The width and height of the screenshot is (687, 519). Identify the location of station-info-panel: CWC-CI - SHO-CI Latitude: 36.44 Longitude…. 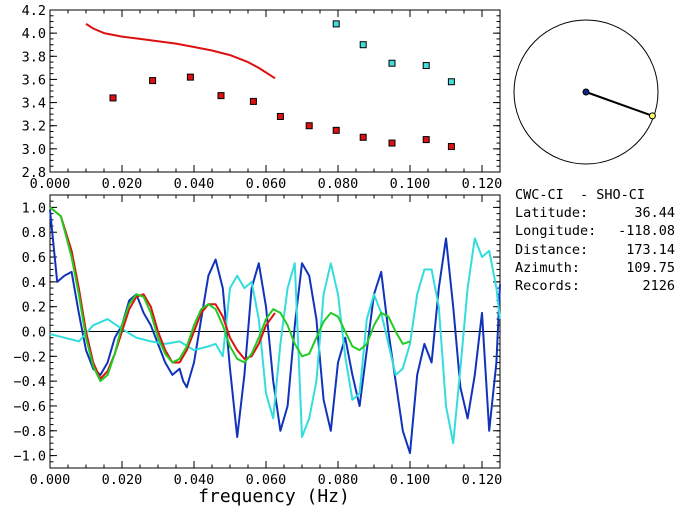
(595, 240).